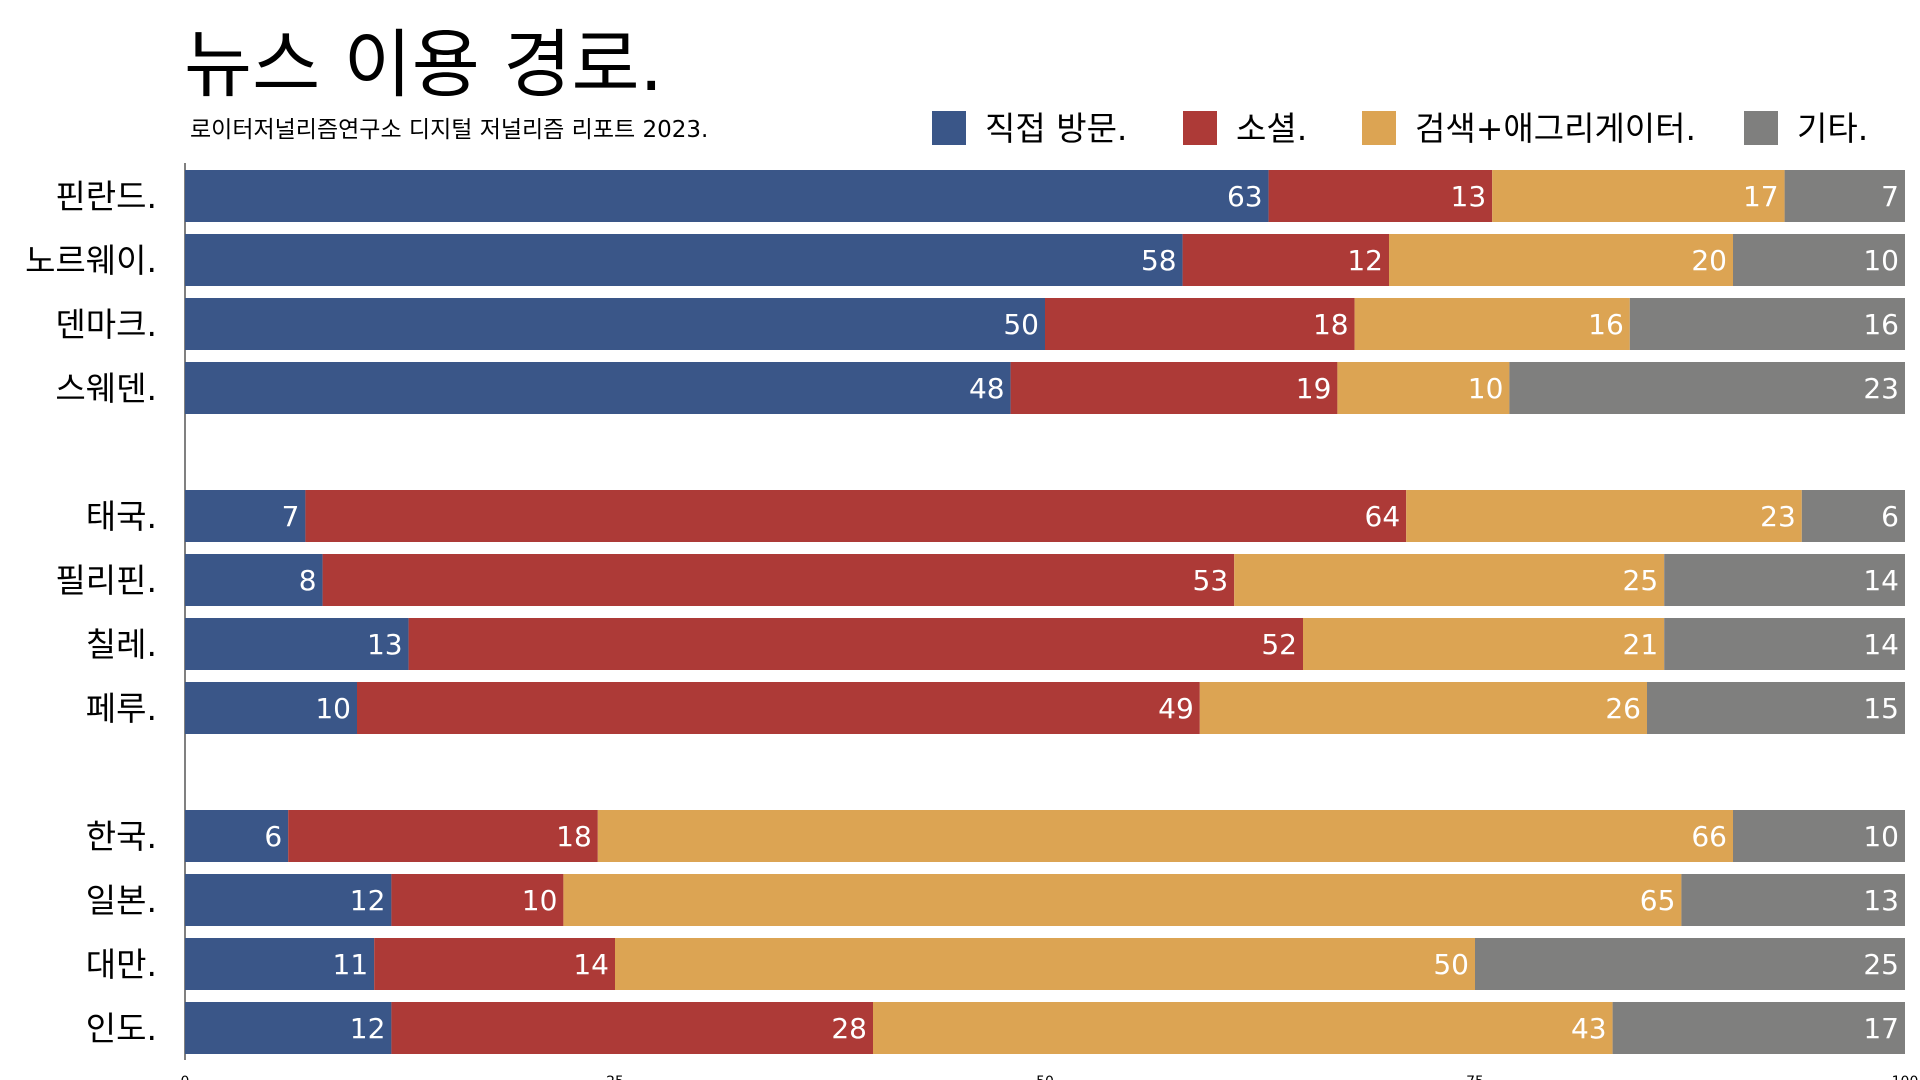  Describe the element at coordinates (987, 388) in the screenshot. I see `value-label-series-0-3: 48` at that location.